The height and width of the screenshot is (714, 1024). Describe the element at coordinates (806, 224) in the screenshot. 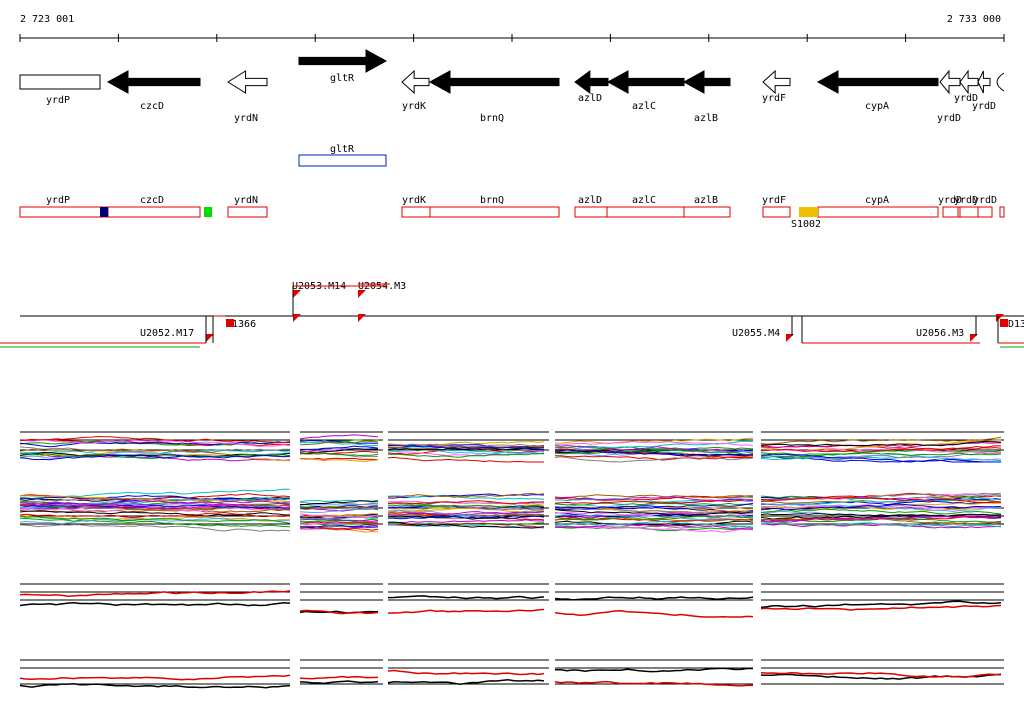

I see `feature-label: S1002` at that location.